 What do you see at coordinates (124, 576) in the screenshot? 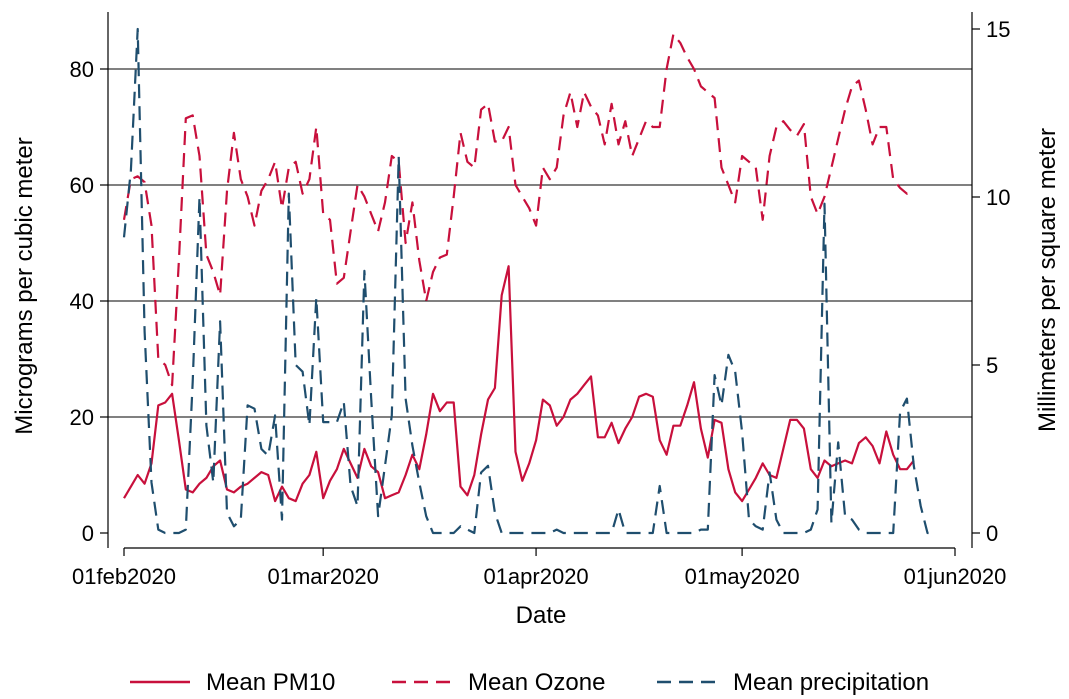
I see `x-tick-label-01feb2020: 01feb2020` at bounding box center [124, 576].